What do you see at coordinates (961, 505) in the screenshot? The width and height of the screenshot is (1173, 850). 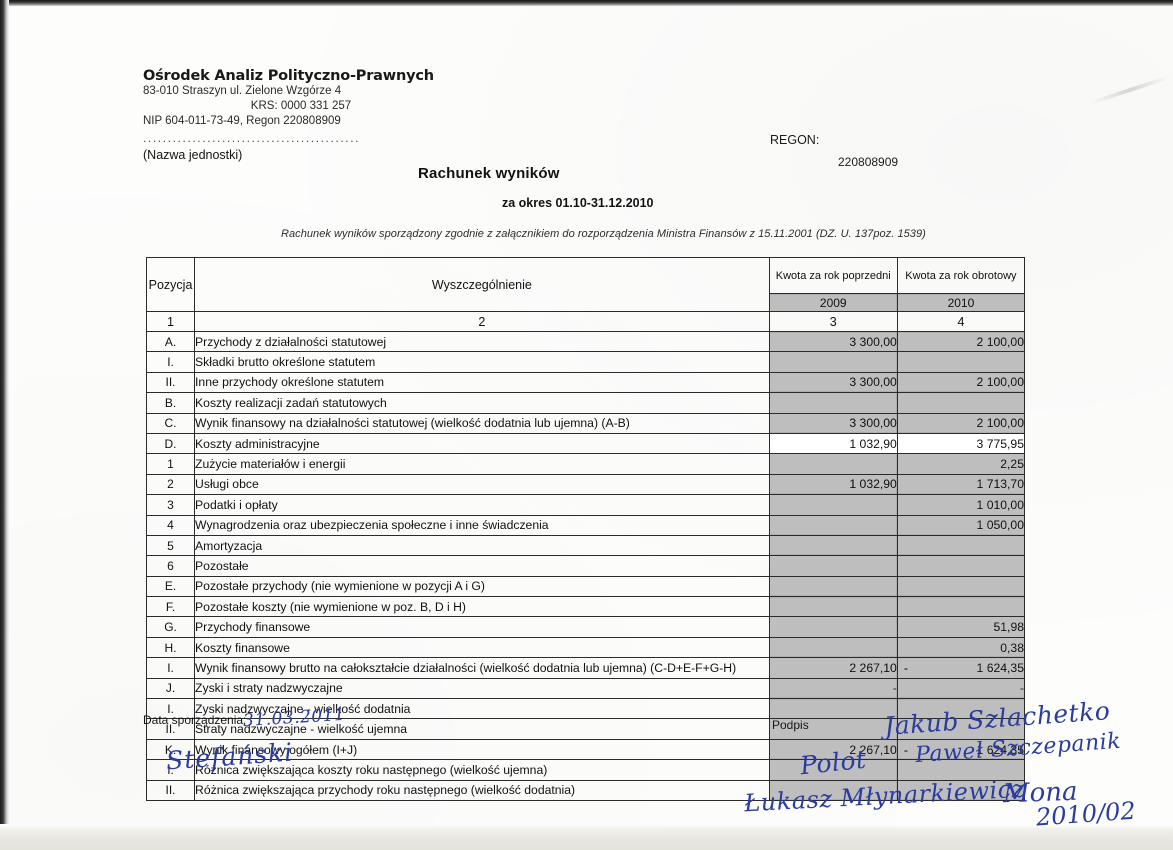 I see `row-value-curr-year: 1 010,00` at bounding box center [961, 505].